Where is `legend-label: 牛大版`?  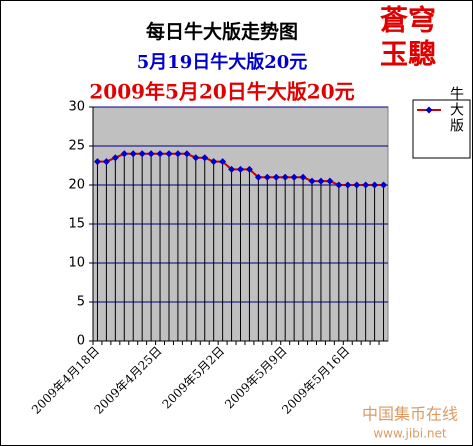
legend-label: 牛大版 is located at coordinates (456, 110).